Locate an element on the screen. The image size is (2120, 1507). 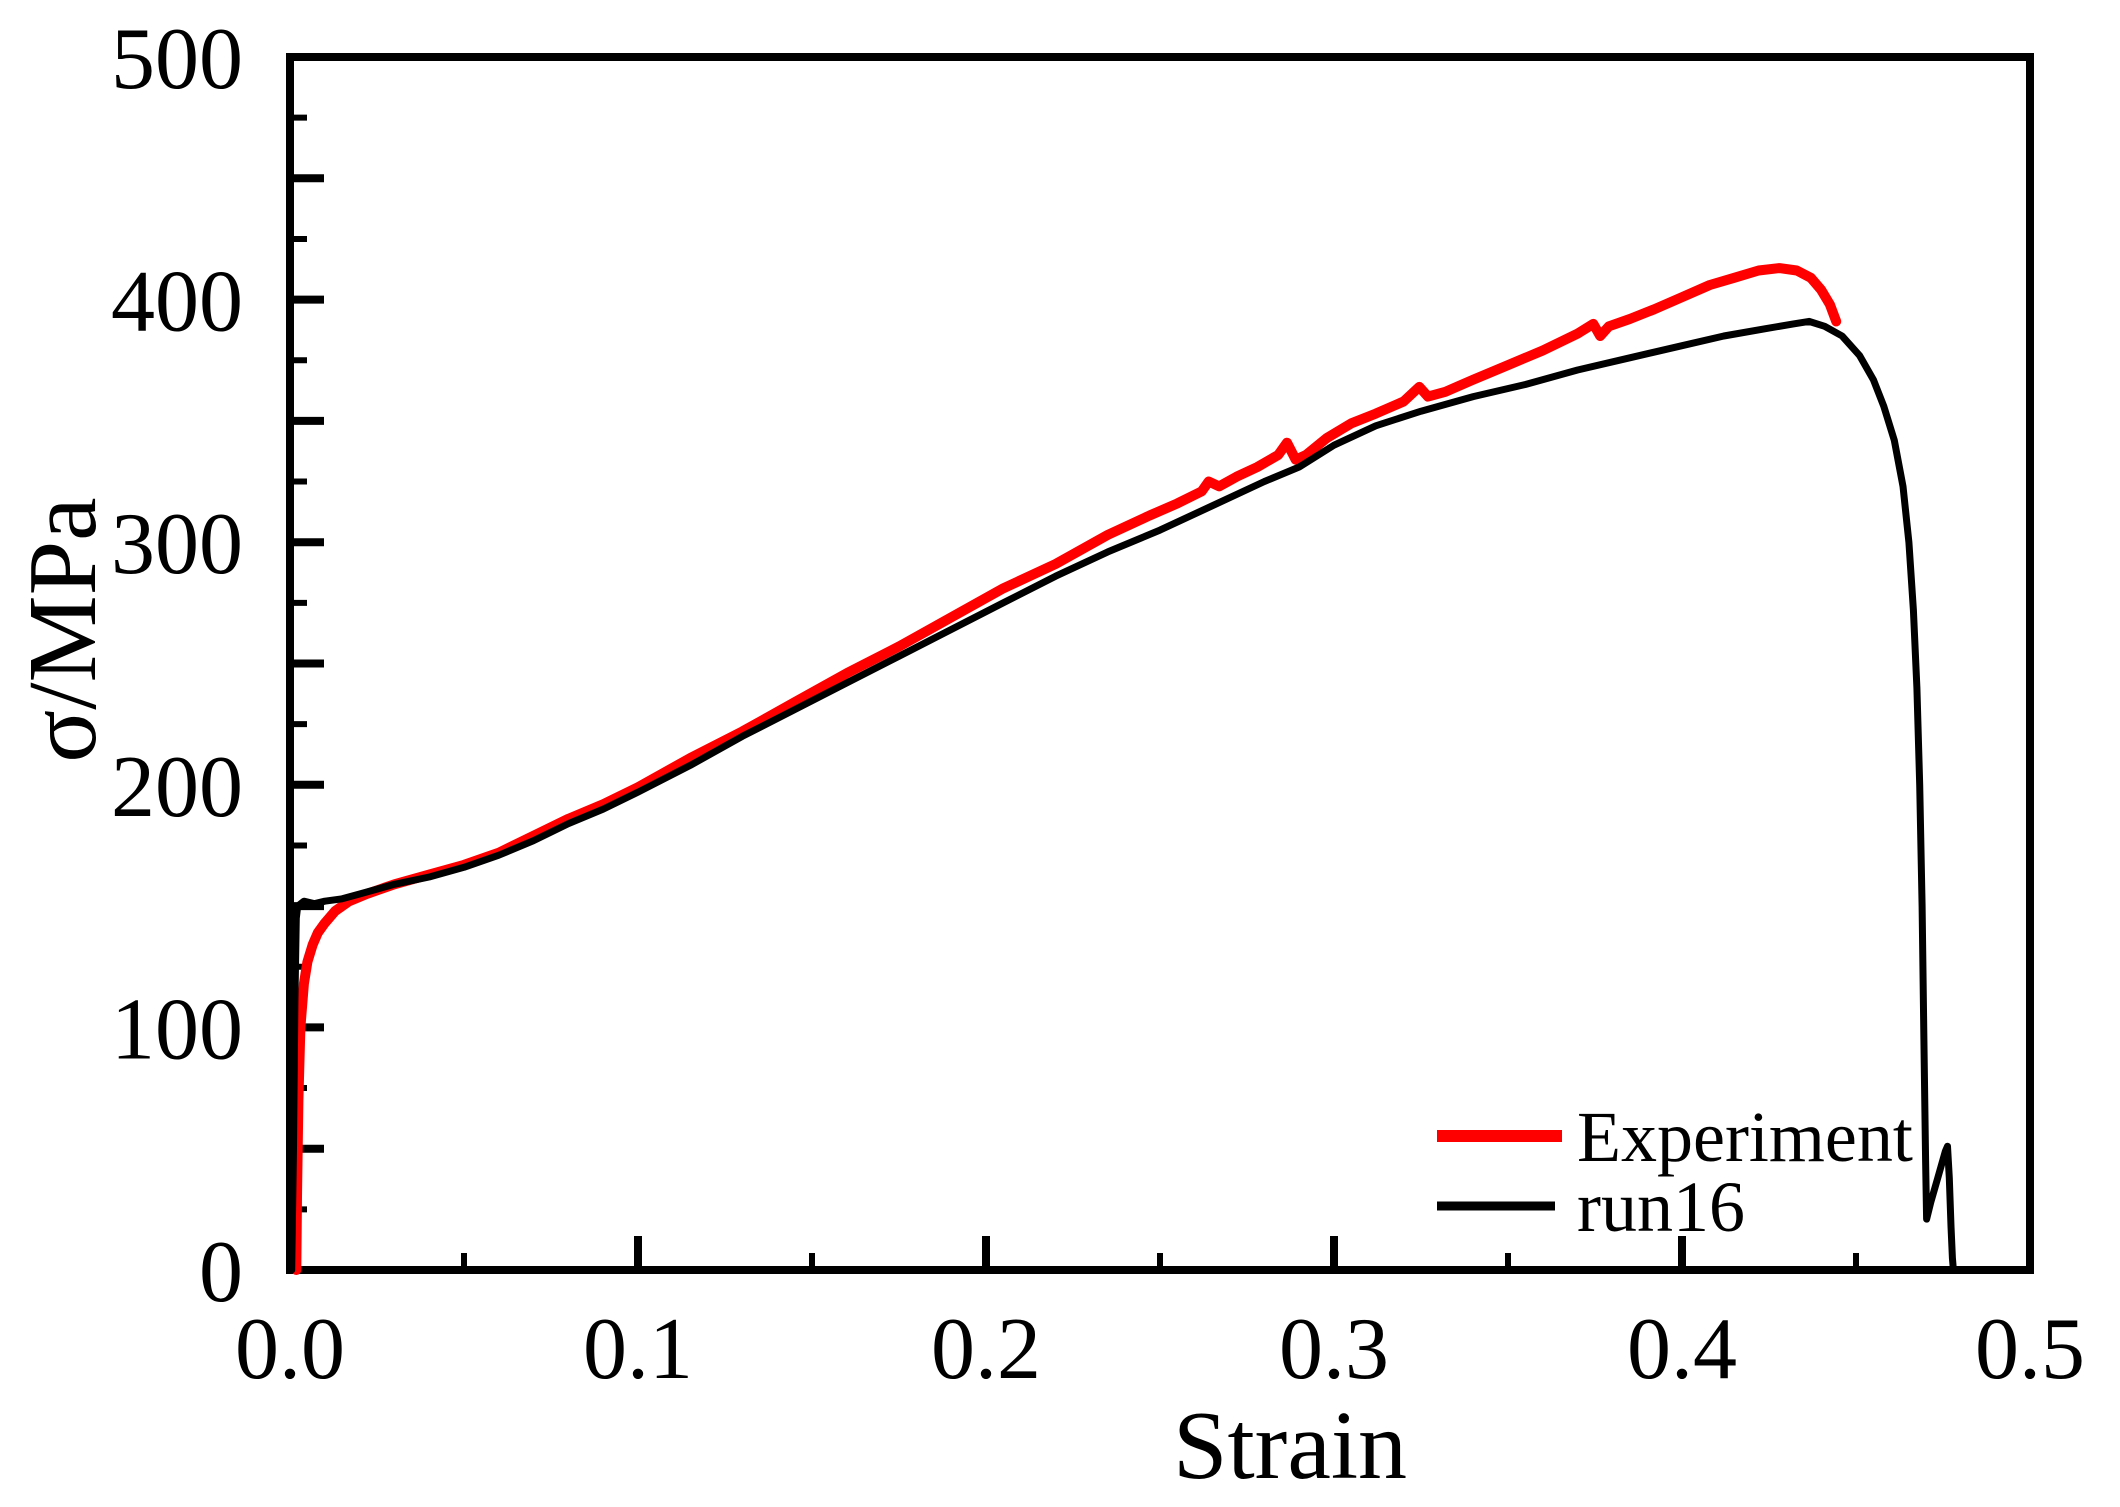
legend: Experiment run16 is located at coordinates (1675, 1172).